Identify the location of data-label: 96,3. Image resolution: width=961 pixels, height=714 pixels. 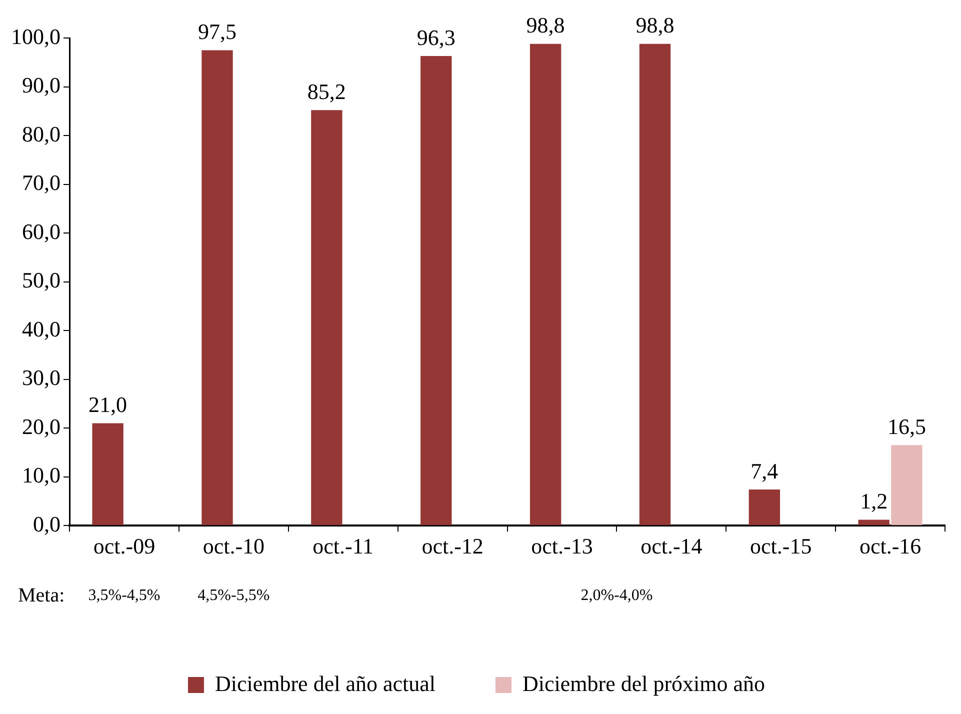
(436, 37).